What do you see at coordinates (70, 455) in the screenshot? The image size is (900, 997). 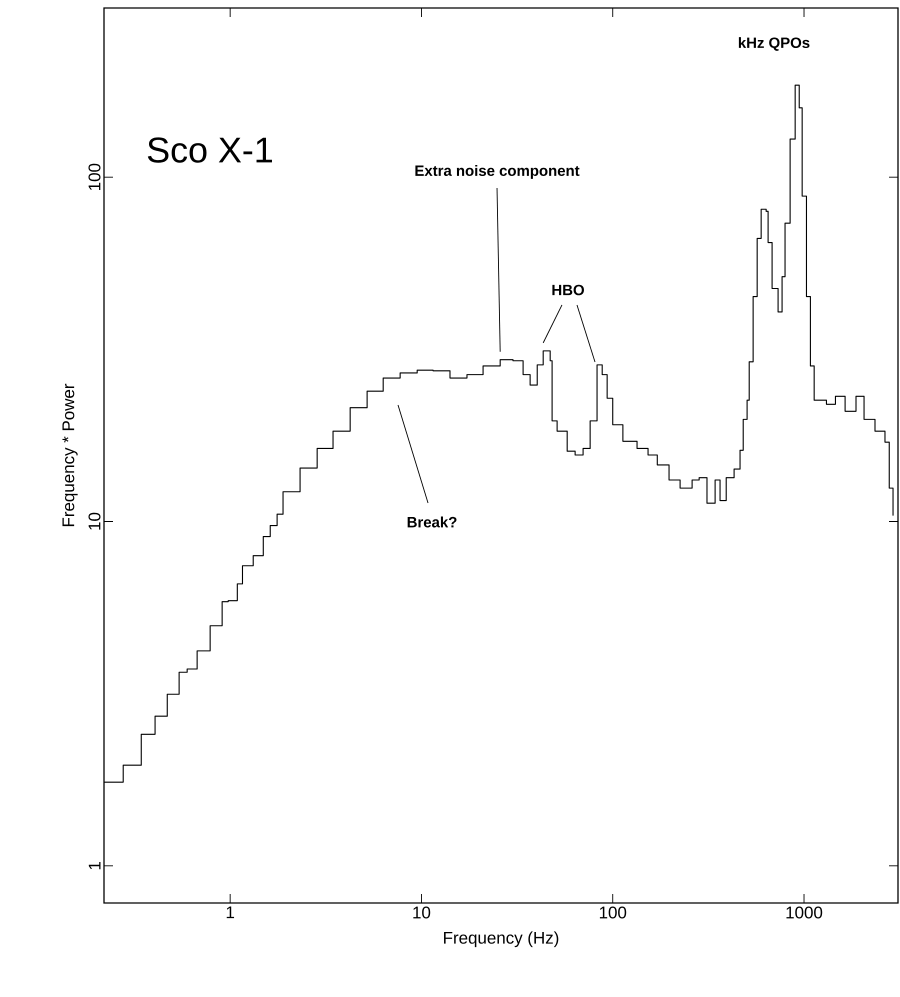 I see `y-axis-title: Frequency * Power` at bounding box center [70, 455].